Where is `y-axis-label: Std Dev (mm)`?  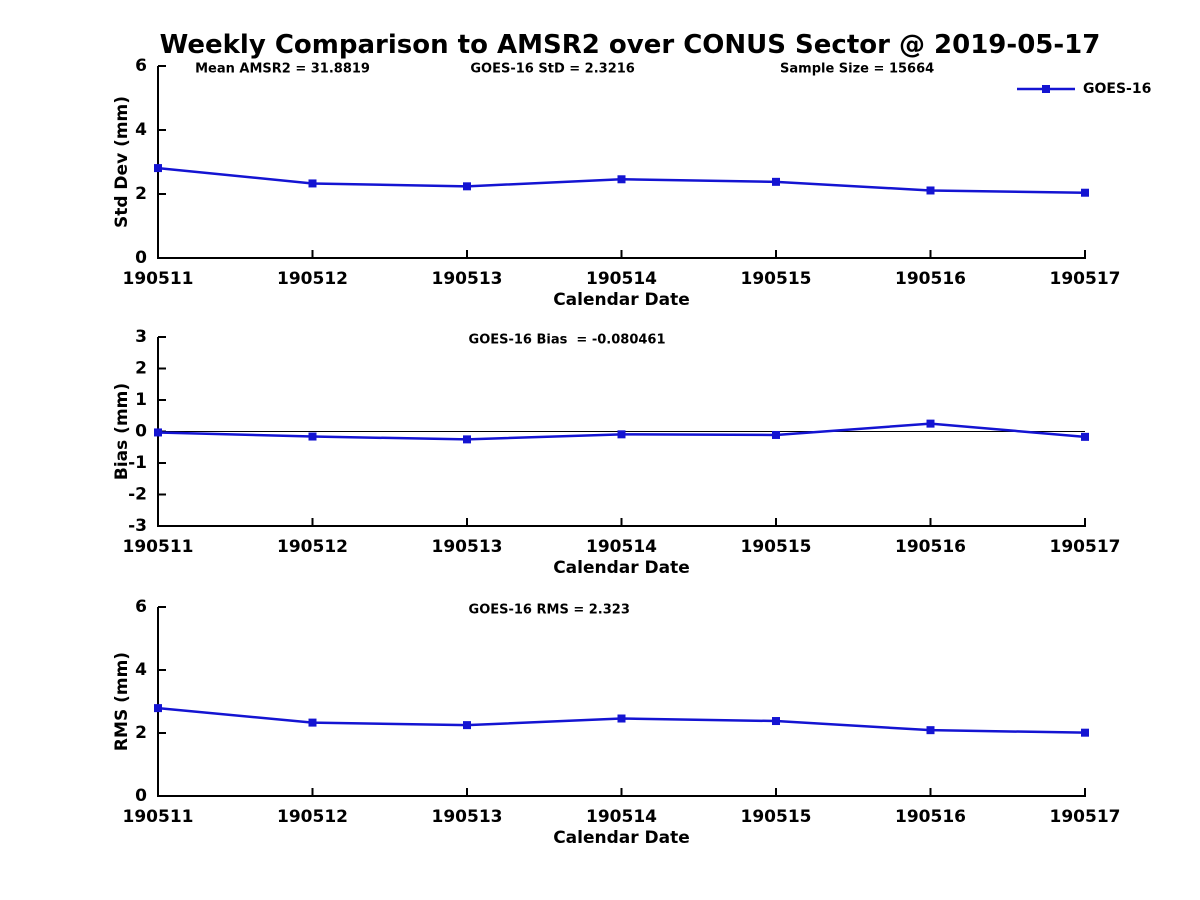 y-axis-label: Std Dev (mm) is located at coordinates (122, 162).